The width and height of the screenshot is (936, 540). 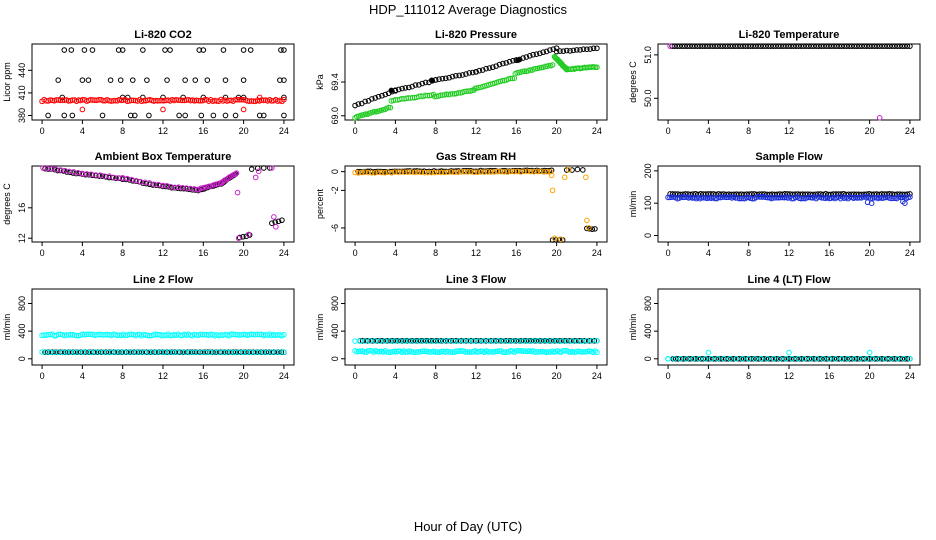 What do you see at coordinates (284, 376) in the screenshot?
I see `x-tick-label: 24` at bounding box center [284, 376].